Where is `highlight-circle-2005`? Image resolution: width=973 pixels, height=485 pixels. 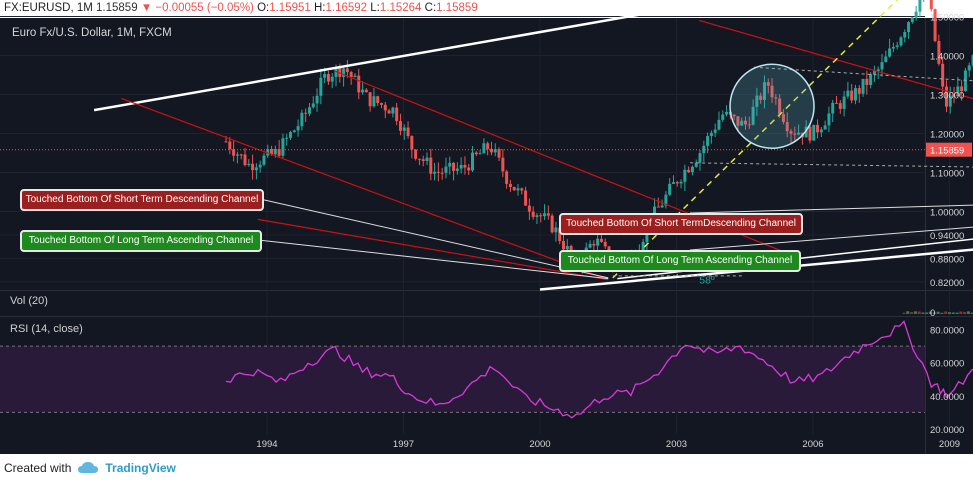
highlight-circle-2005 is located at coordinates (772, 106).